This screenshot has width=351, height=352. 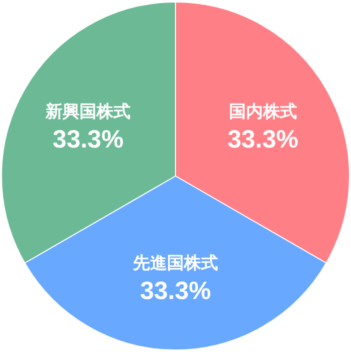 I want to click on slice-label: 国内株式, so click(x=262, y=112).